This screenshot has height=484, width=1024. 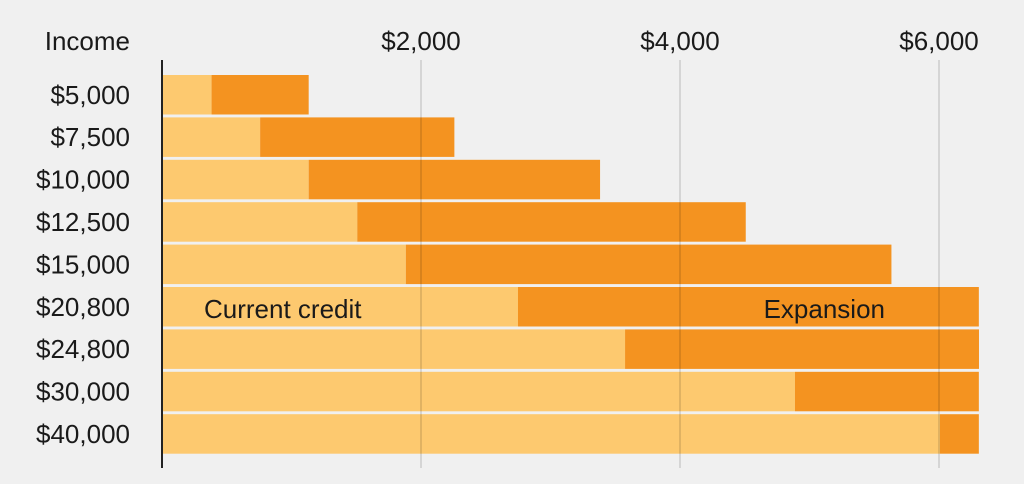 What do you see at coordinates (83, 307) in the screenshot?
I see `y-tick-label: $20,800` at bounding box center [83, 307].